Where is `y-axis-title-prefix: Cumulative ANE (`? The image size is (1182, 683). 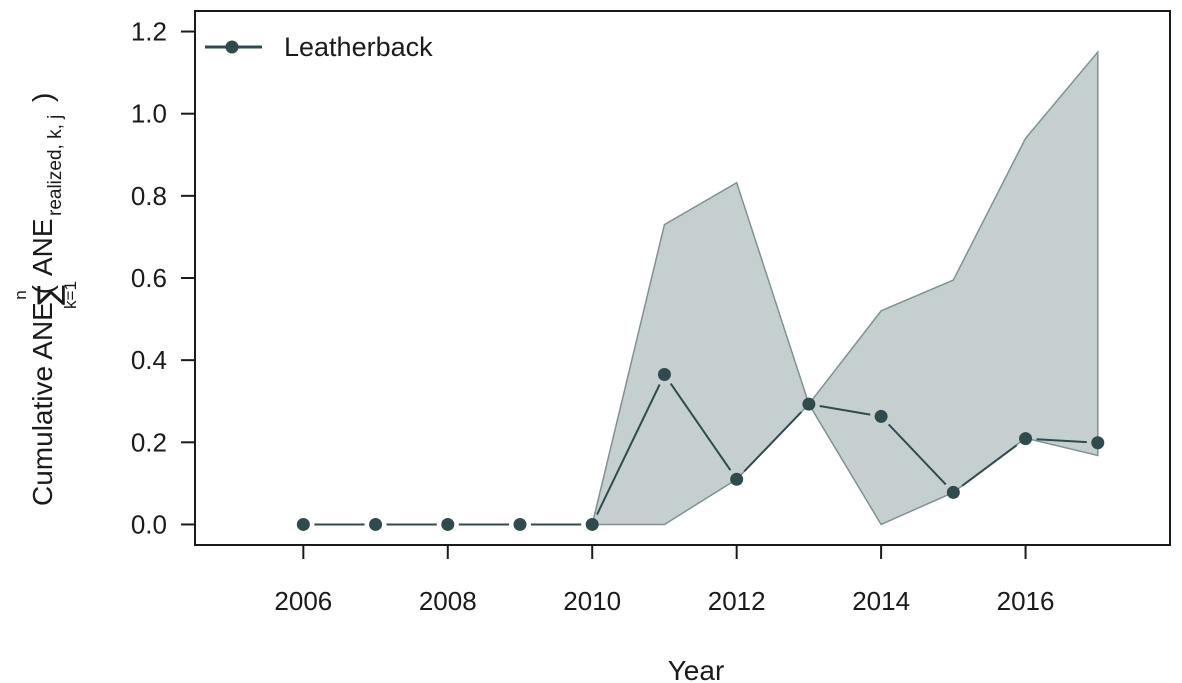 y-axis-title-prefix: Cumulative ANE ( is located at coordinates (42, 395).